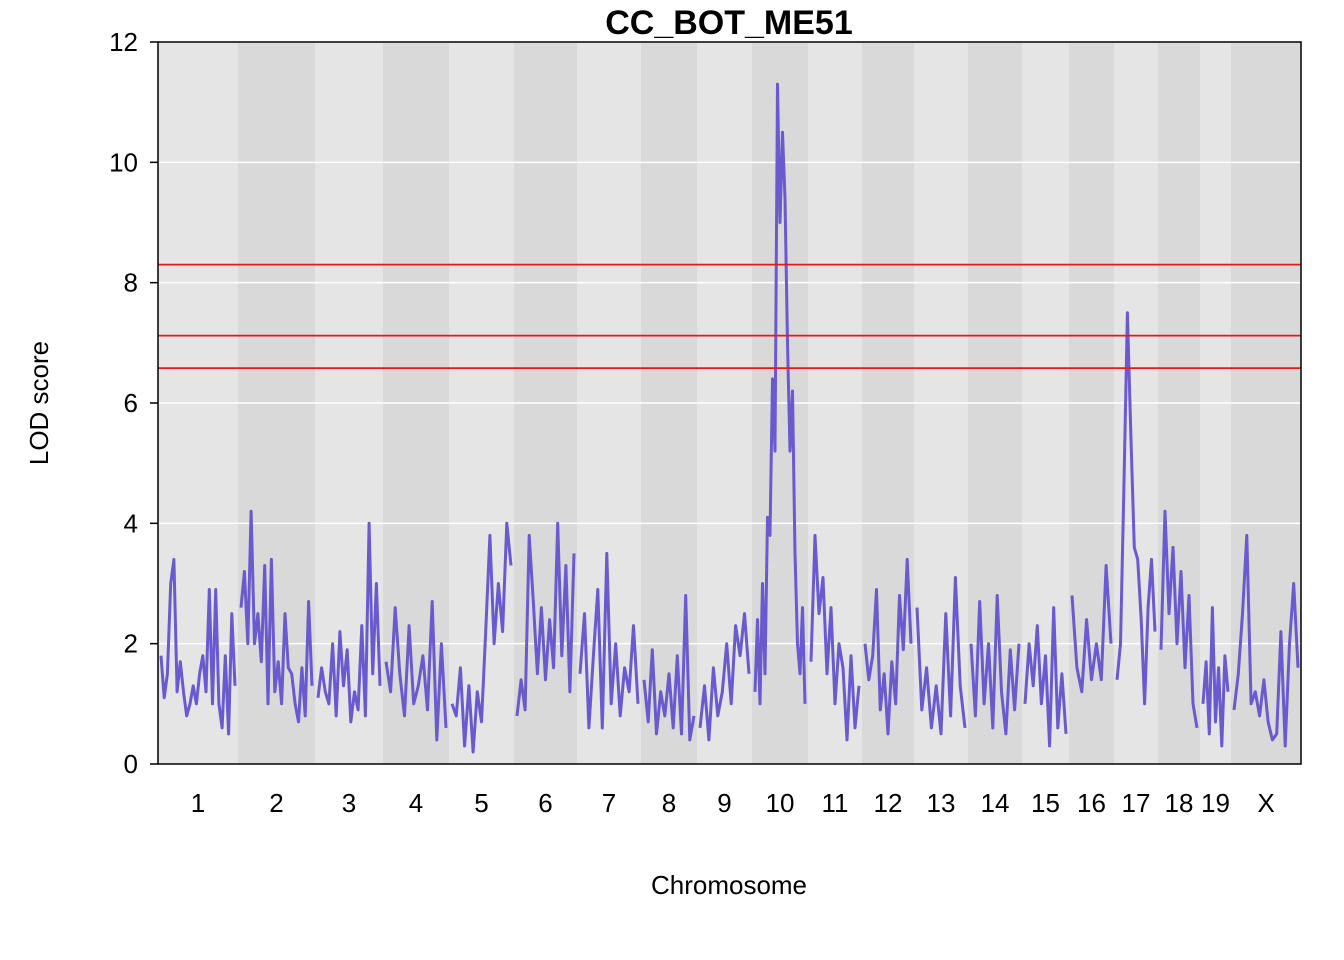  Describe the element at coordinates (1265, 803) in the screenshot. I see `x-tick-label-X: X` at that location.